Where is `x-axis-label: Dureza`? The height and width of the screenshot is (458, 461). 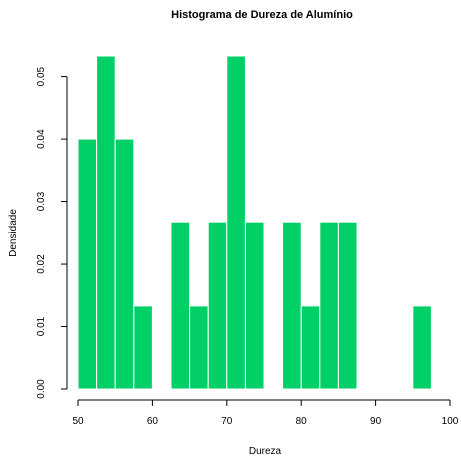
x-axis-label: Dureza is located at coordinates (265, 451).